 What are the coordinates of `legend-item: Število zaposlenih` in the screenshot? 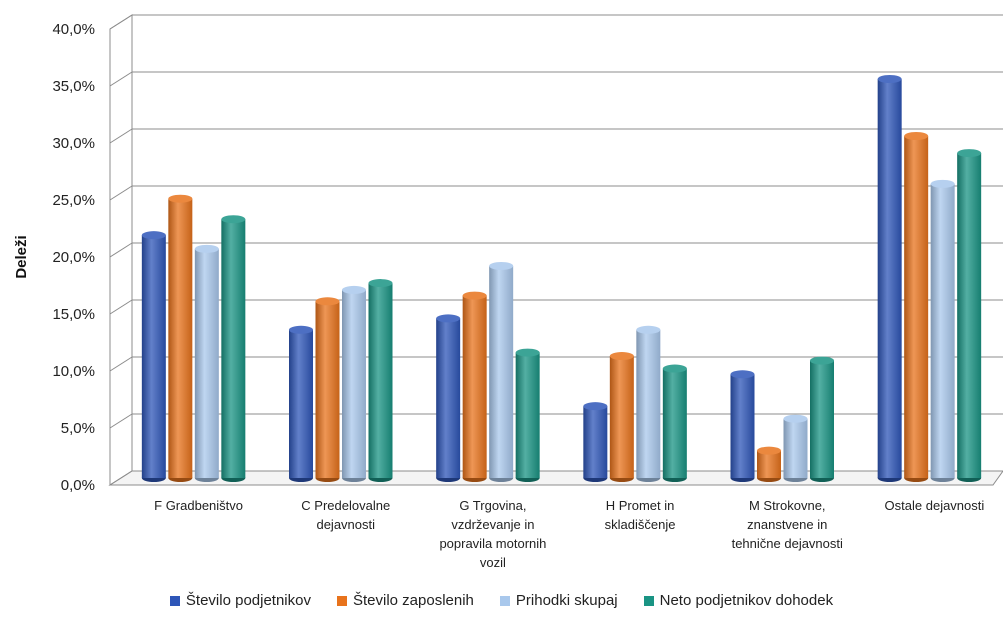 It's located at (405, 600).